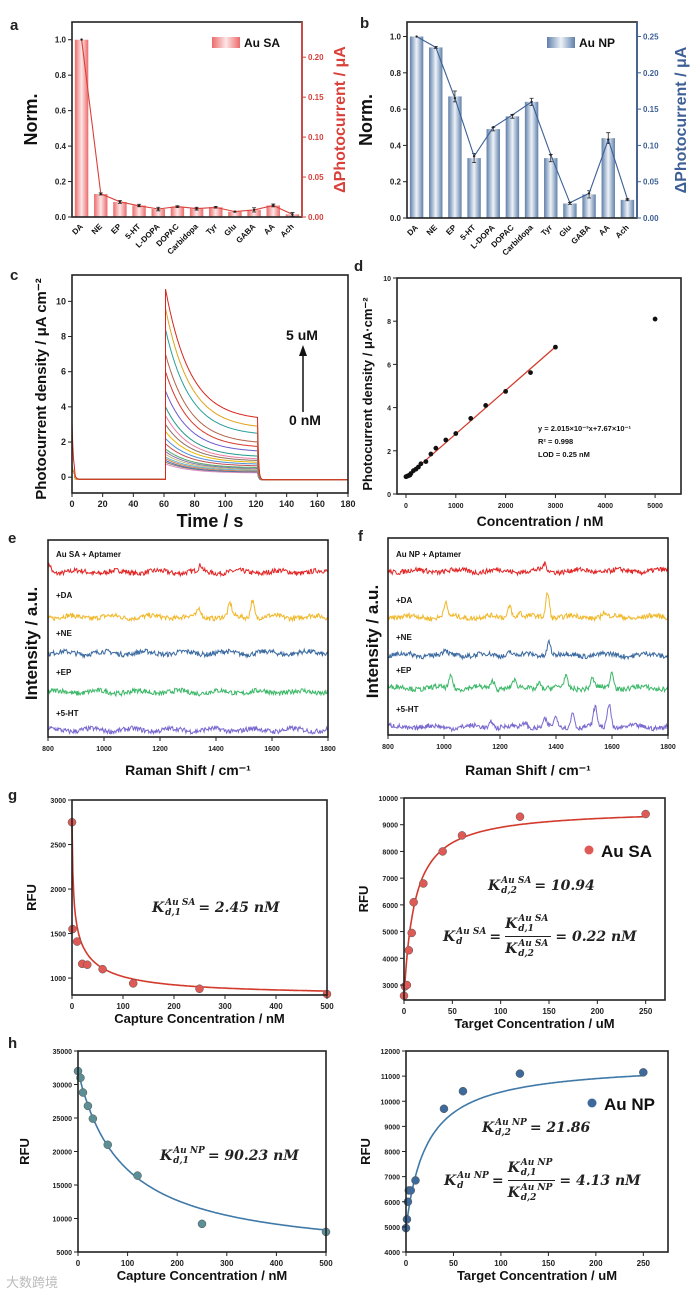 The height and width of the screenshot is (1297, 697). Describe the element at coordinates (63, 1119) in the screenshot. I see `y-tick-label: 25000` at that location.